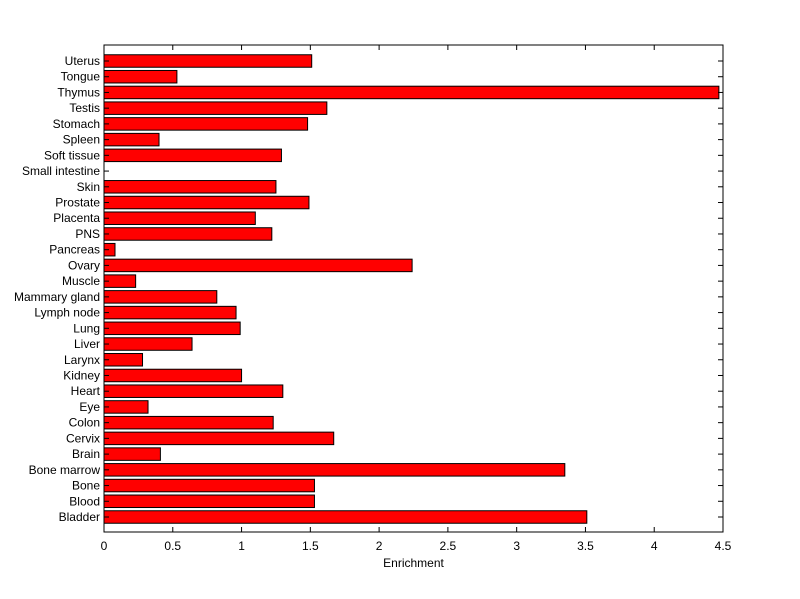 This screenshot has height=599, width=800. Describe the element at coordinates (160, 297) in the screenshot. I see `bar-mammary-gland` at that location.